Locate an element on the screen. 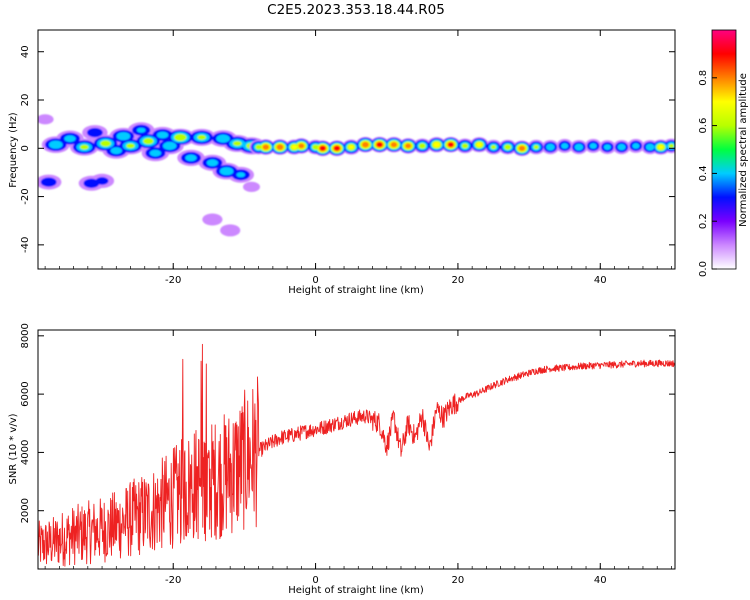 Image resolution: width=750 pixels, height=600 pixels. y-tick-label: 40 is located at coordinates (25, 51).